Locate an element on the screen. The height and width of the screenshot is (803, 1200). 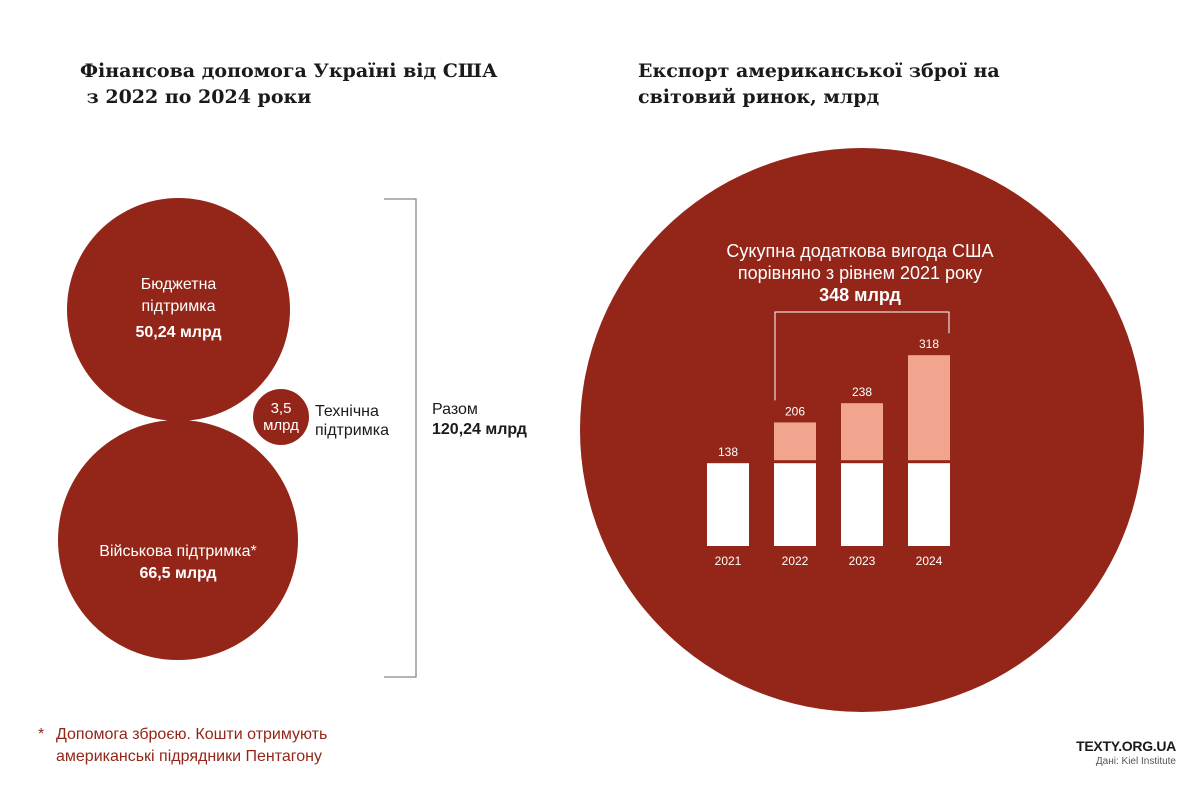
data-source: Дані: Kiel Institute is located at coordinates (1135, 761).